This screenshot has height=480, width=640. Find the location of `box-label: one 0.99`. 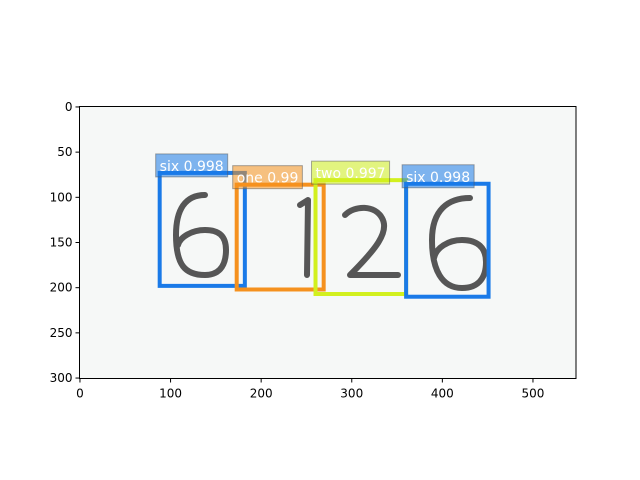

box-label: one 0.99 is located at coordinates (268, 179).